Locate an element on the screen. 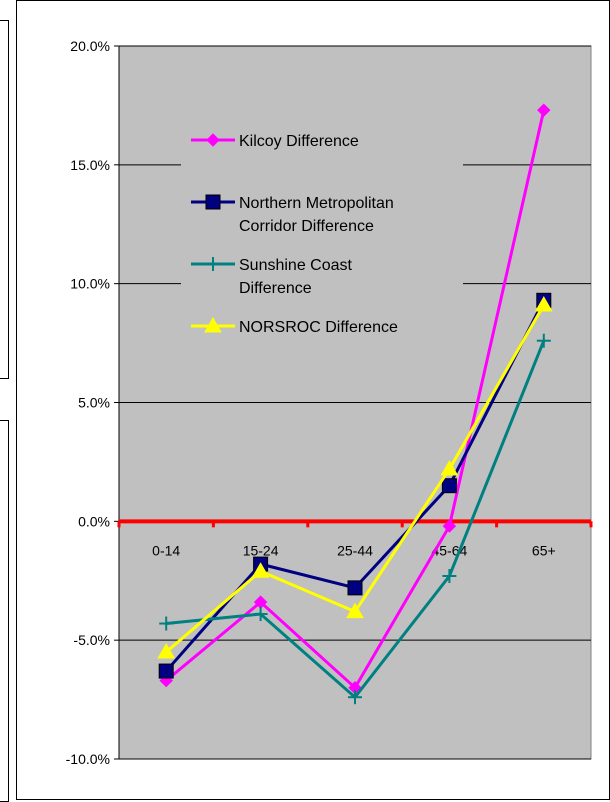 This screenshot has width=610, height=802. y-tick-label: 0.0% is located at coordinates (94, 521).